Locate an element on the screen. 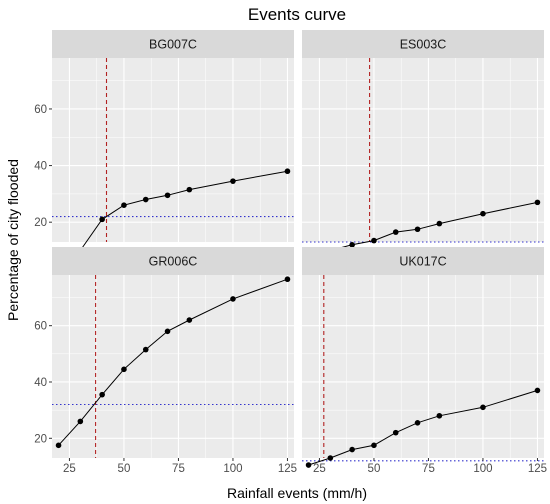 The image size is (550, 504). strip-label-es003c: ES003C is located at coordinates (423, 45).